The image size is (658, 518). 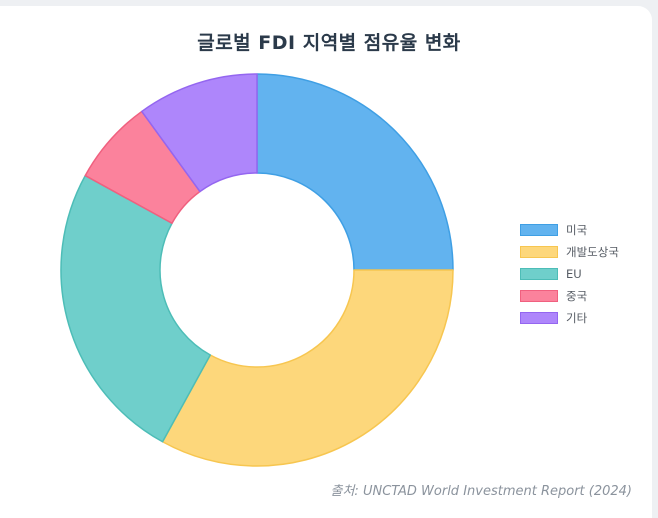 I want to click on legend-item-usa: 미국, so click(x=569, y=230).